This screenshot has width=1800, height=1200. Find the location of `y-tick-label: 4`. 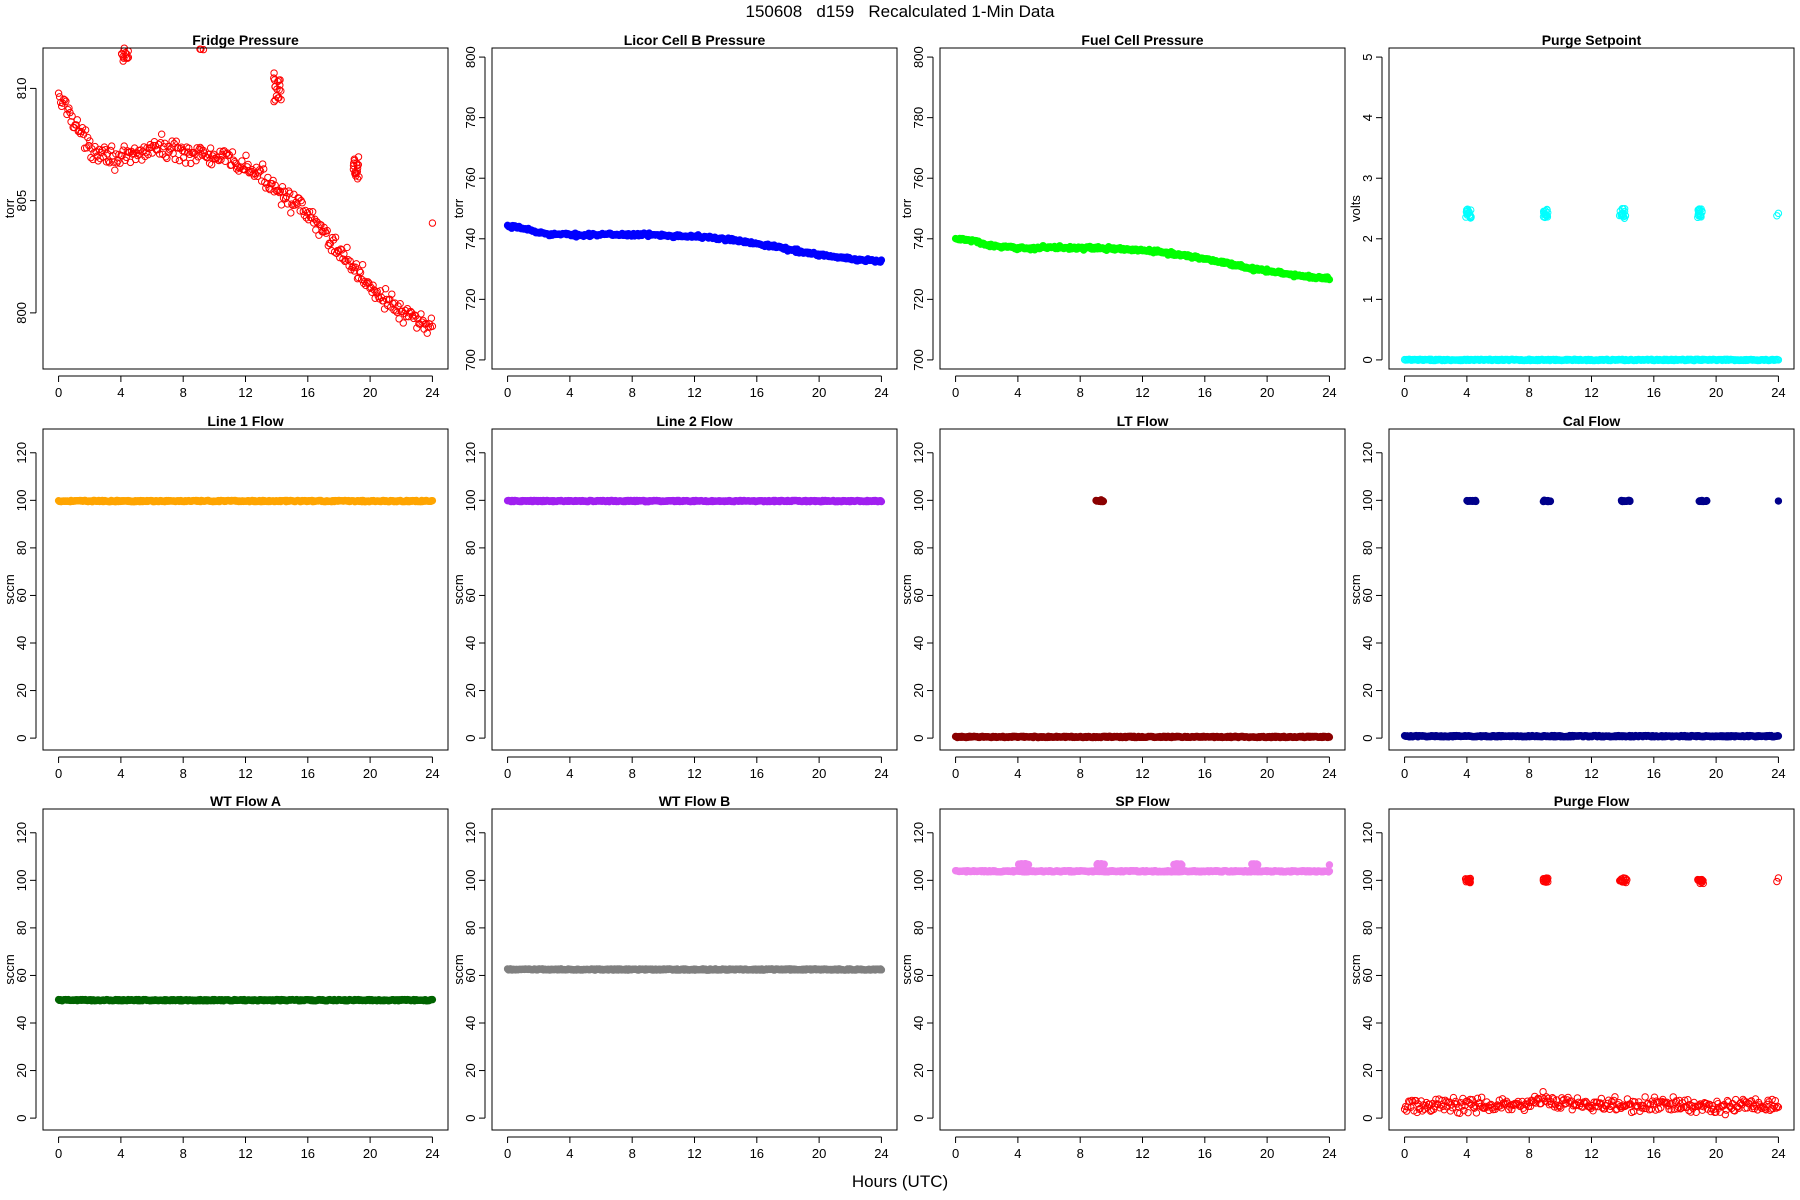

y-tick-label: 4 is located at coordinates (1367, 117).